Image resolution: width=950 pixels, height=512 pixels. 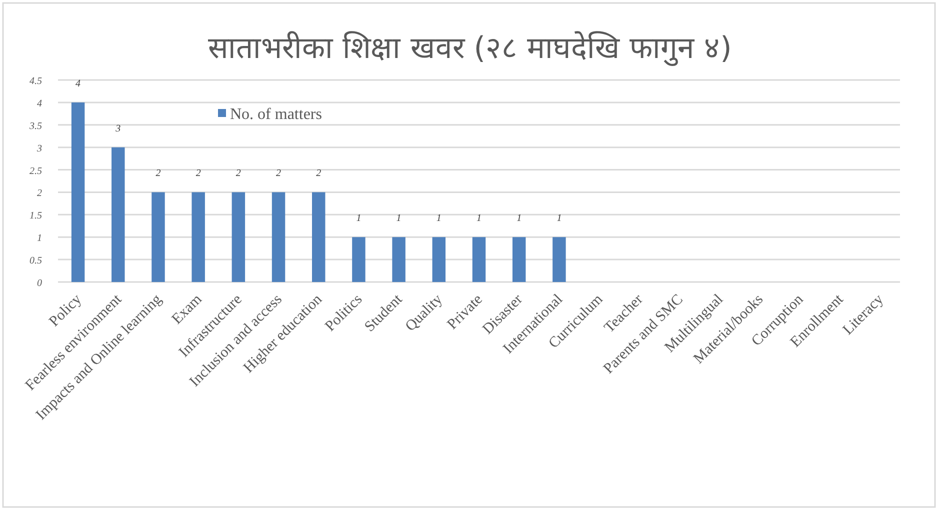 What do you see at coordinates (39, 194) in the screenshot?
I see `y-tick-label: 2` at bounding box center [39, 194].